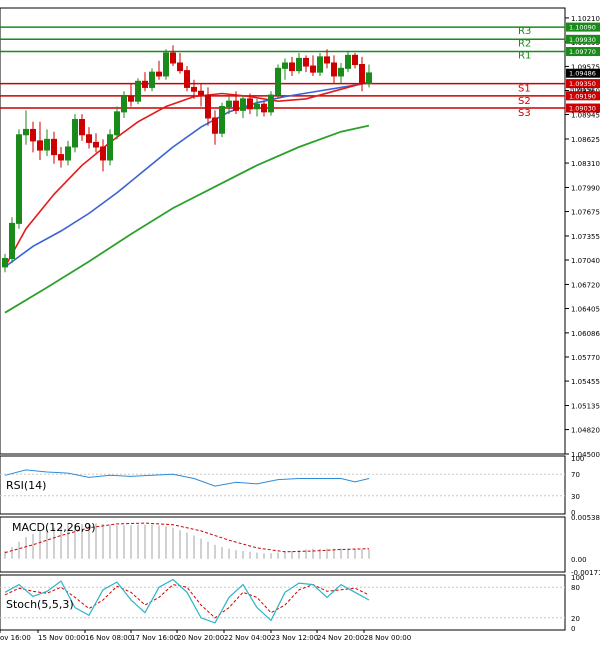 The image size is (600, 648). I want to click on y-tick-label: 1.10210, so click(585, 19).